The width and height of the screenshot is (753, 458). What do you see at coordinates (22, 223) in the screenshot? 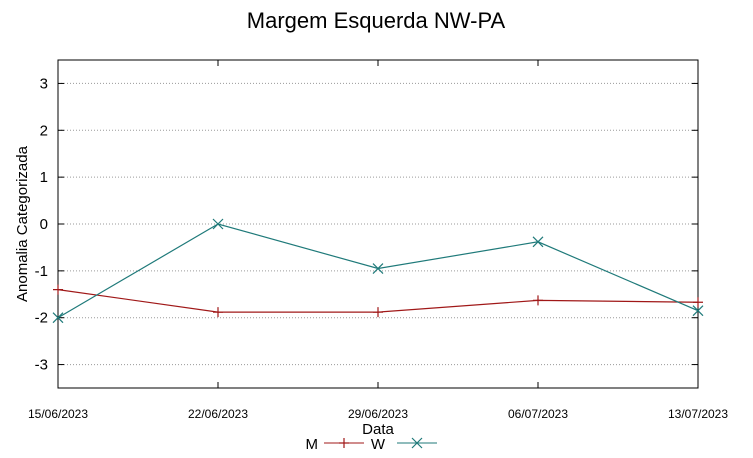
I see `y-axis-label: Anomalia Categorizada` at bounding box center [22, 223].